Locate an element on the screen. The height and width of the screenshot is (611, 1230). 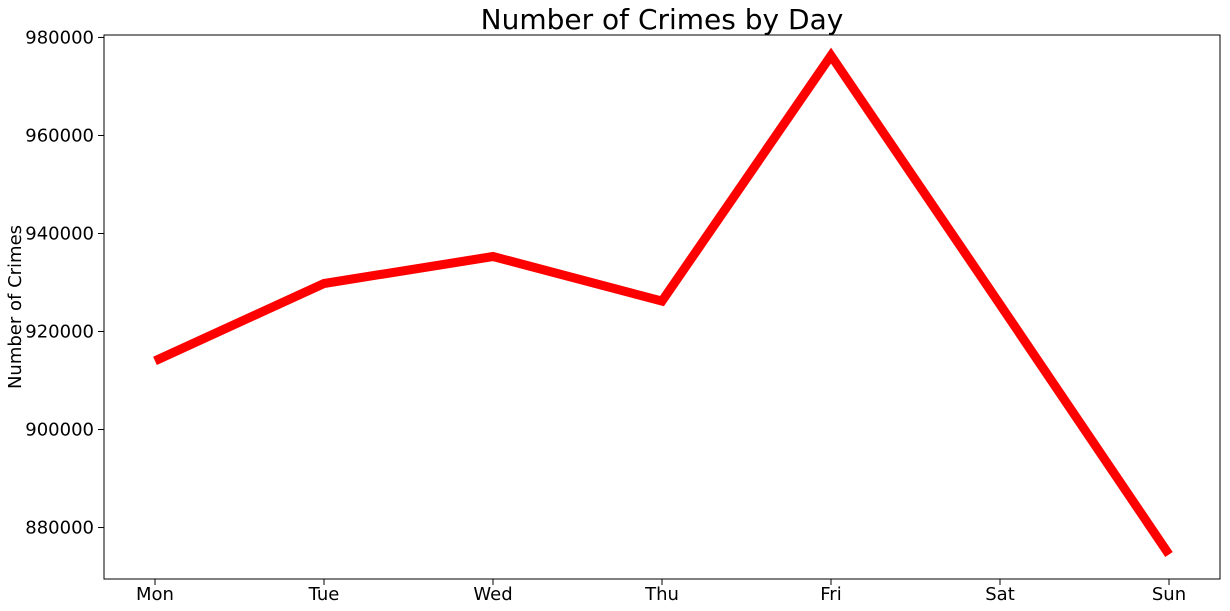
y-axis-label: Number of Crimes is located at coordinates (15, 307).